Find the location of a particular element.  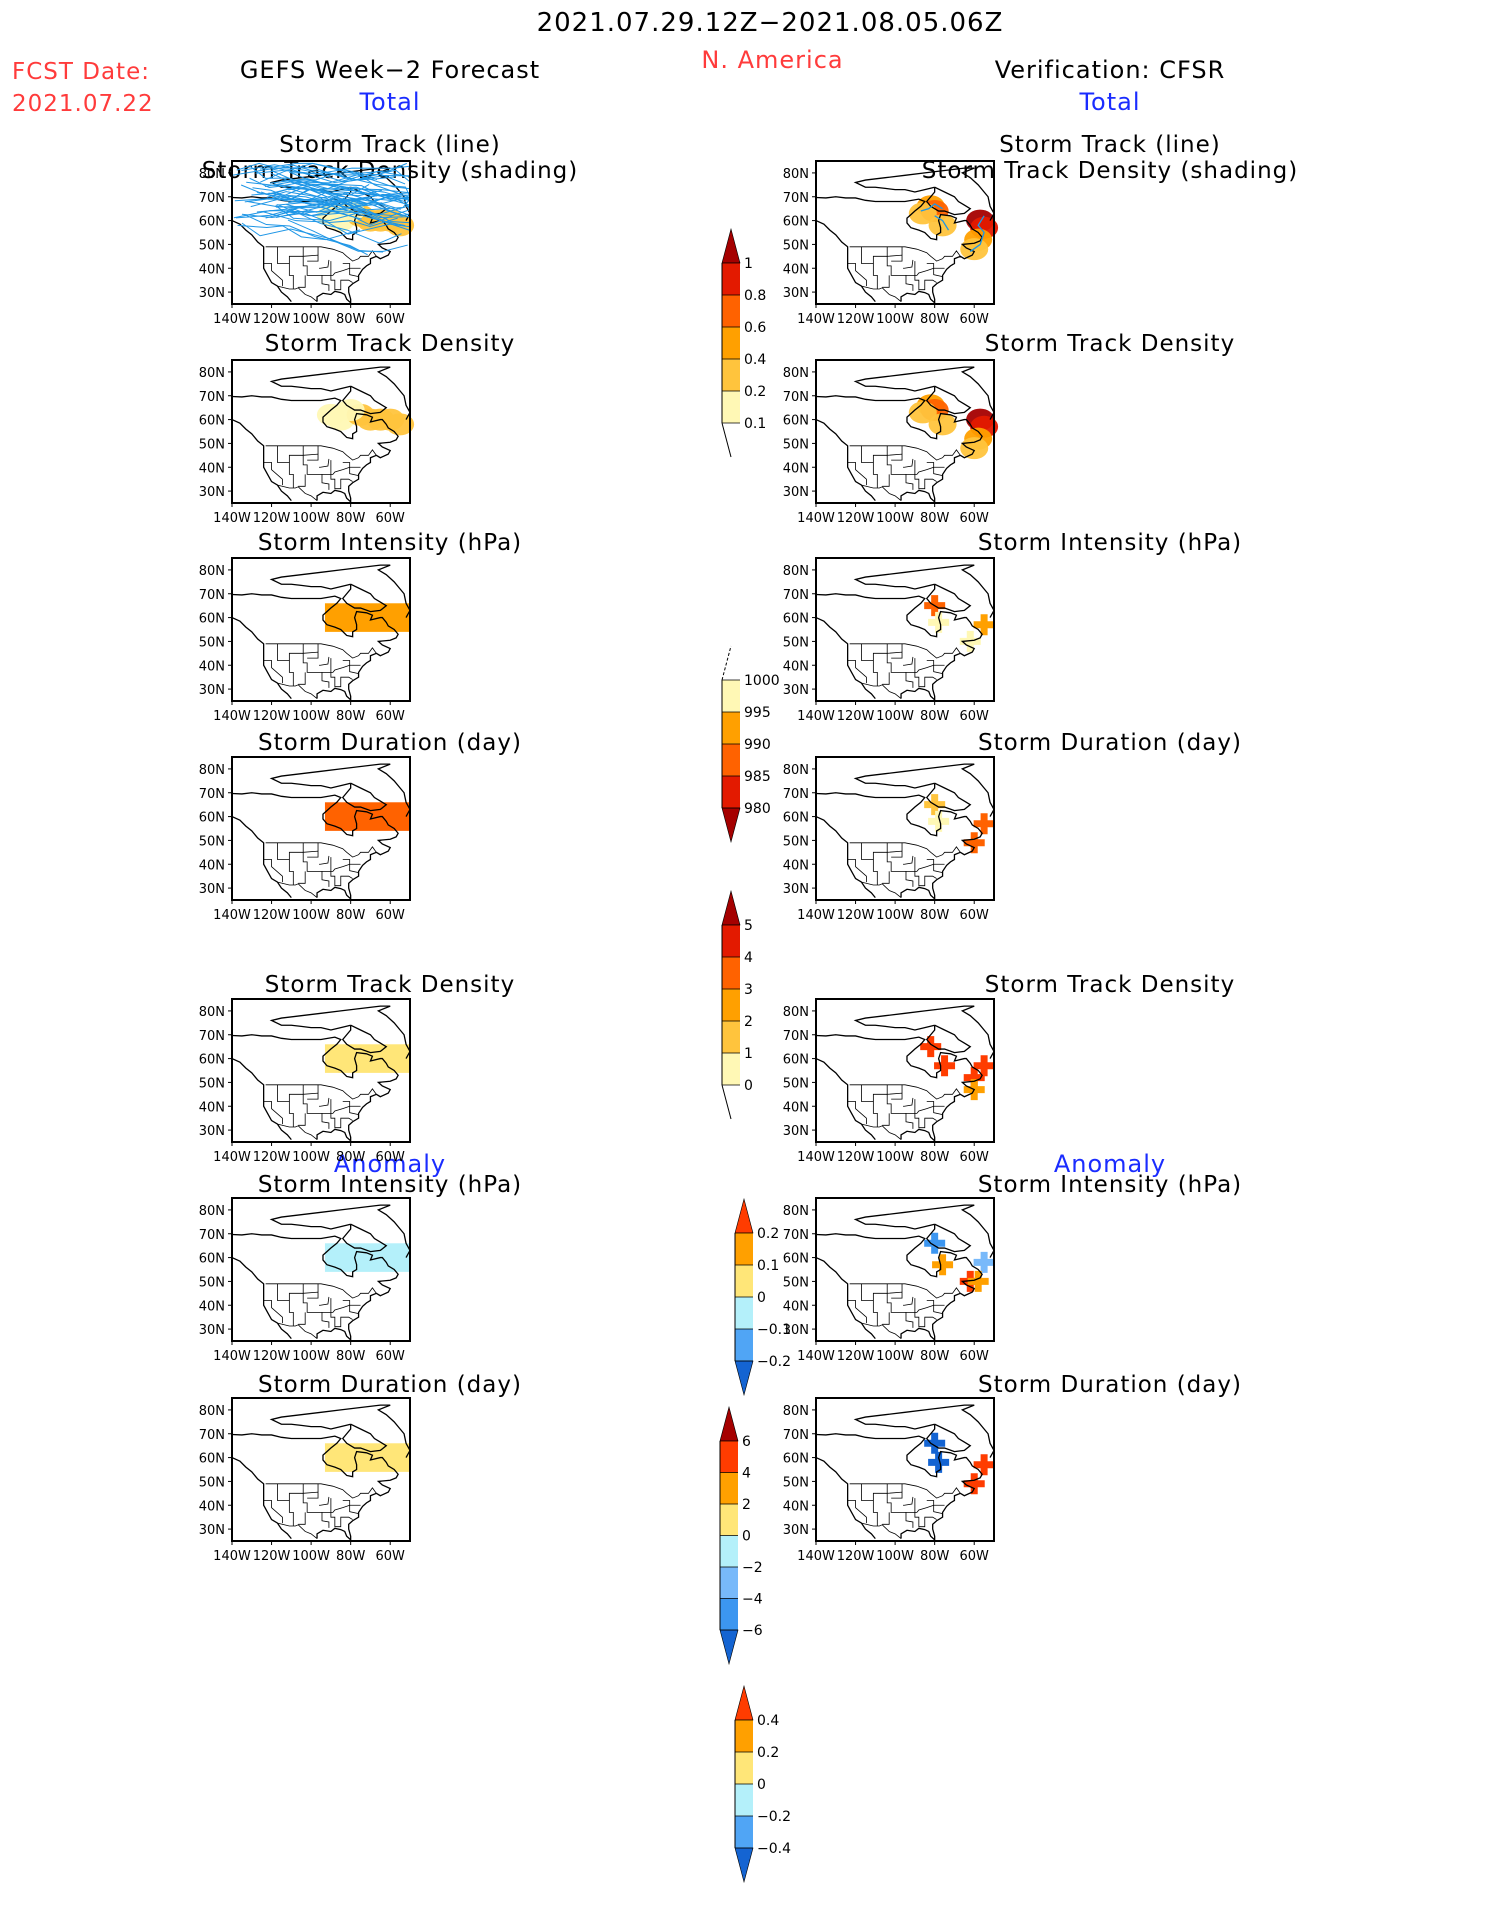

cfsr-density-coastlines is located at coordinates (905, 435).